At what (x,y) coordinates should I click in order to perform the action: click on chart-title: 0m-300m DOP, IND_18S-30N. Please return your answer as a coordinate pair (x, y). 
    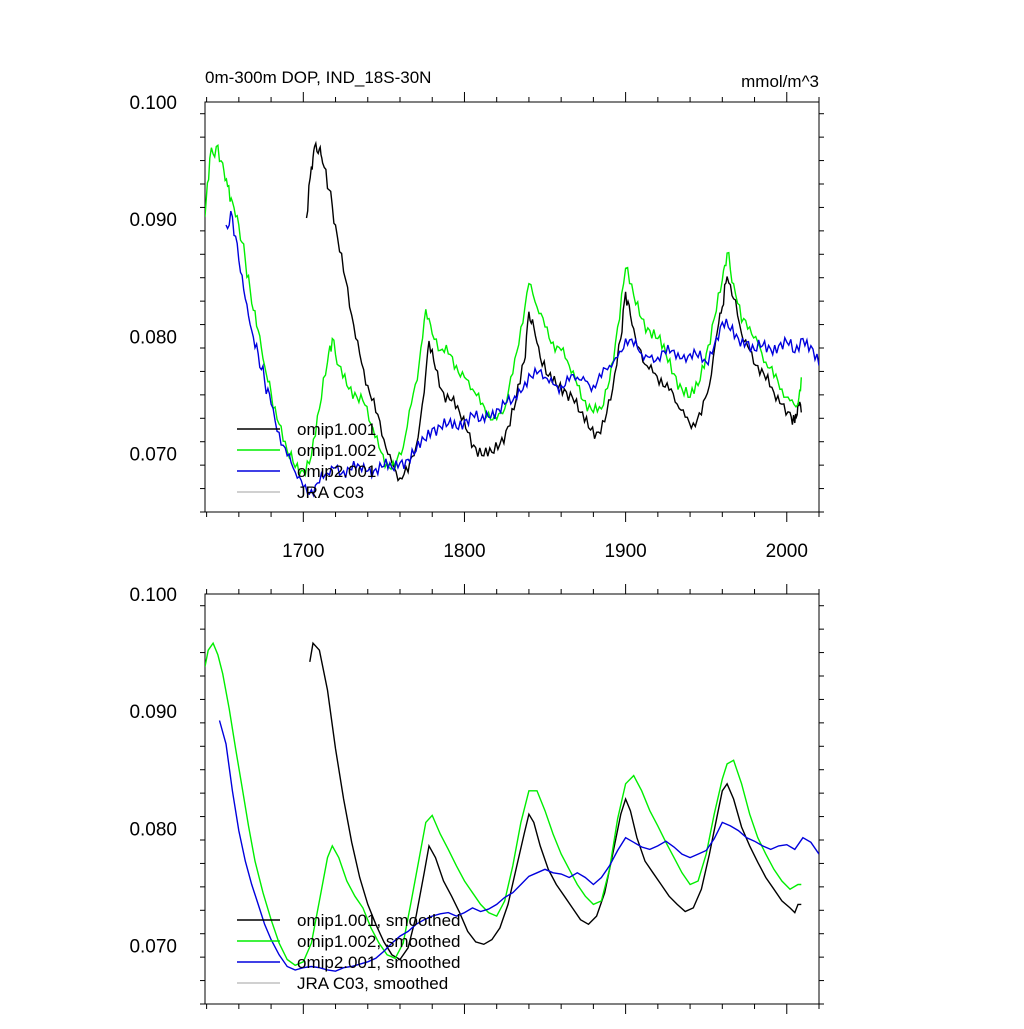
    Looking at the image, I should click on (318, 77).